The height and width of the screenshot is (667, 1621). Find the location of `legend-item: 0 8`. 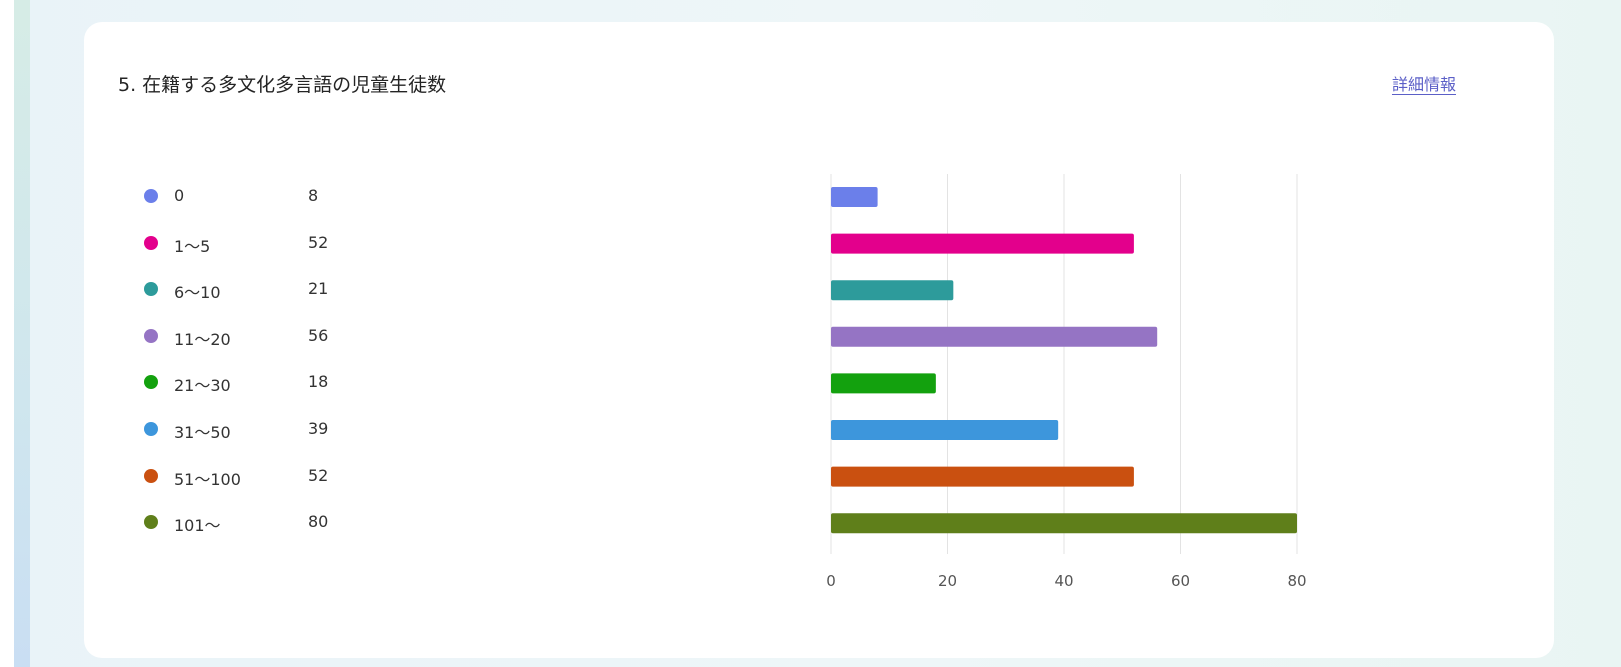

legend-item: 0 8 is located at coordinates (264, 207).